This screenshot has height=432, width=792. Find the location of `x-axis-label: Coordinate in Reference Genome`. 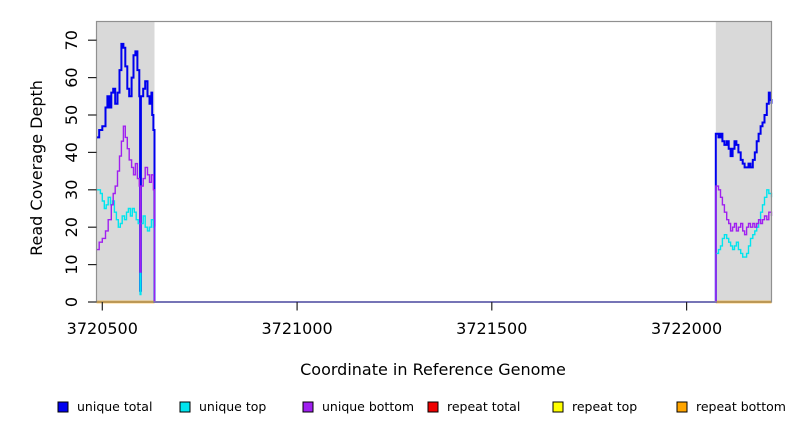

x-axis-label: Coordinate in Reference Genome is located at coordinates (433, 369).